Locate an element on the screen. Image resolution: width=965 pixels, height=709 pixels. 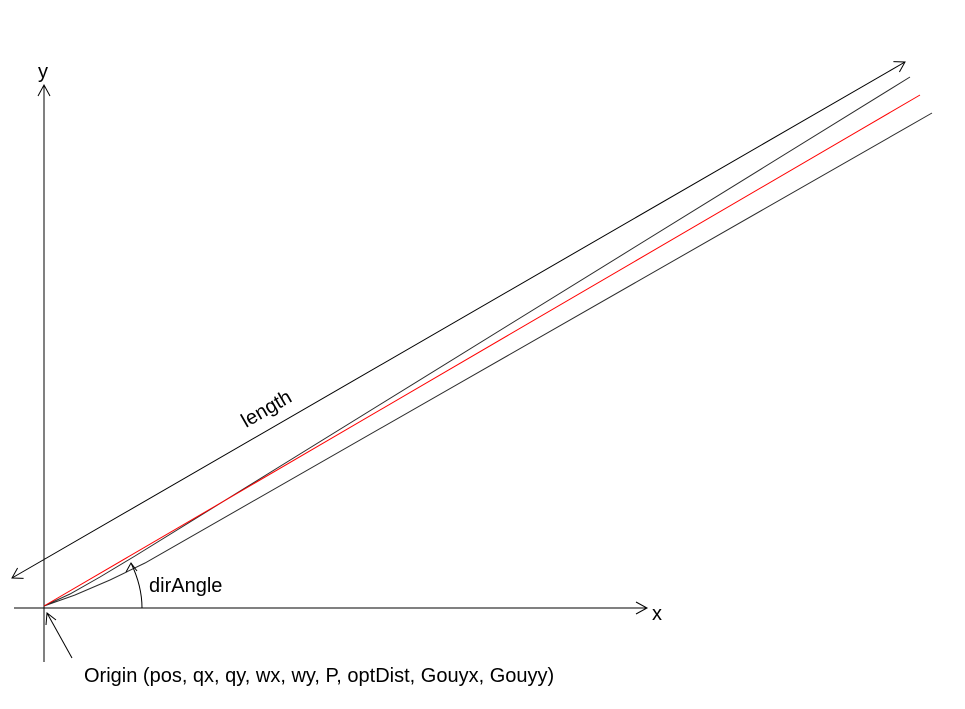
length-label: length is located at coordinates (267, 409).